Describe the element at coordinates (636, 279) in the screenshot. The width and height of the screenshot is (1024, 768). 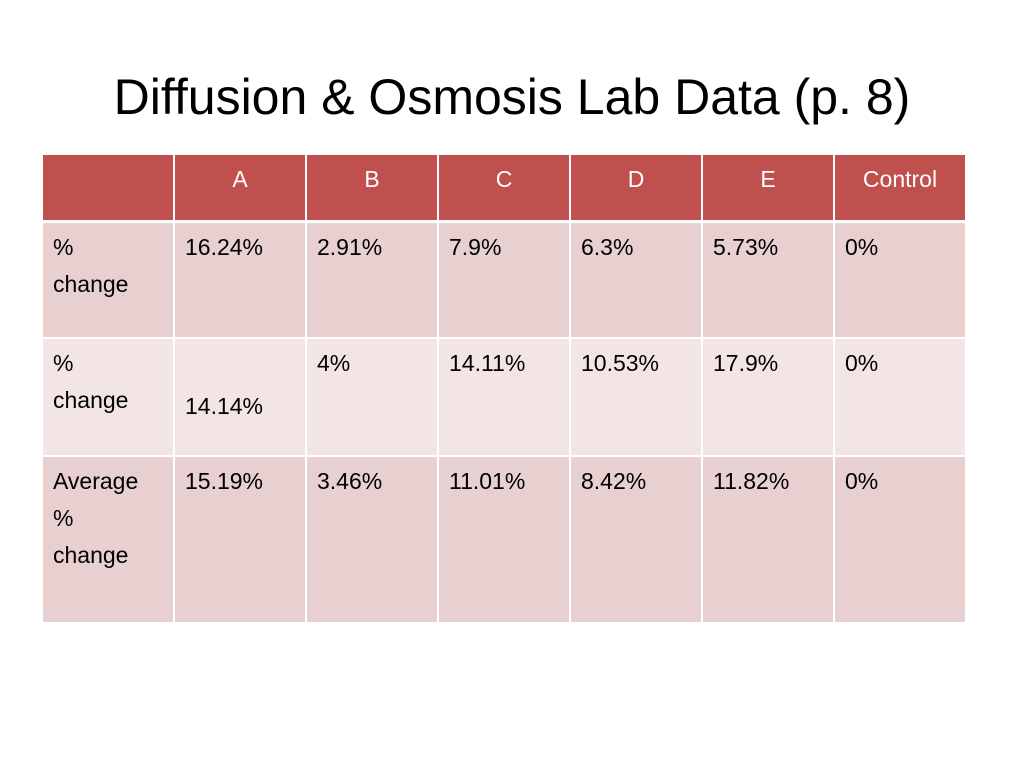
I see `table-cell: 6.3%` at that location.